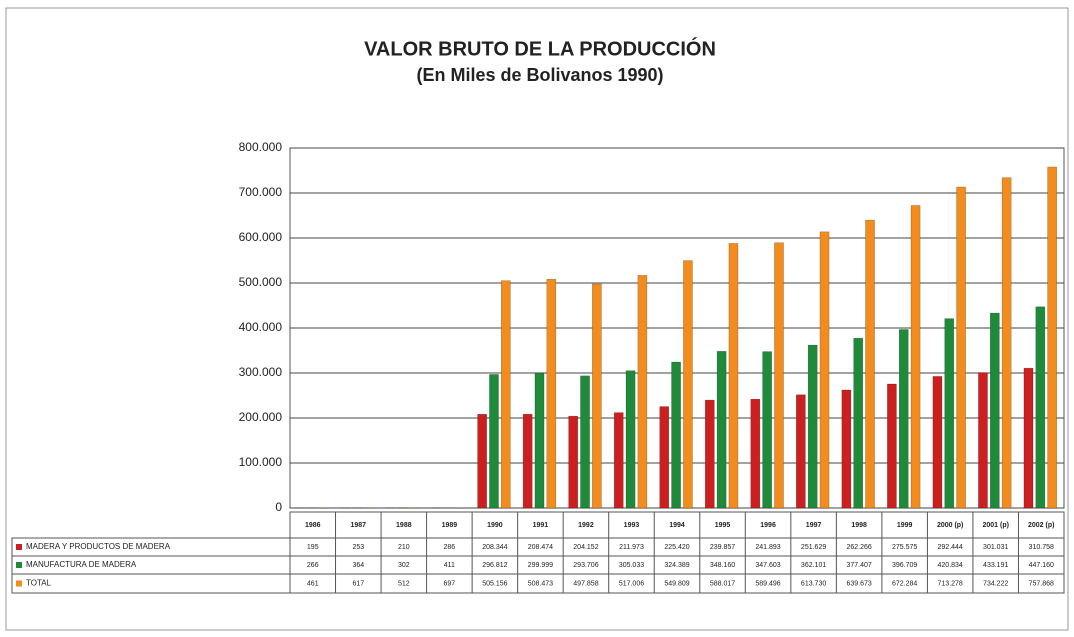 The image size is (1074, 637). I want to click on x-tick-label: 1992, so click(586, 525).